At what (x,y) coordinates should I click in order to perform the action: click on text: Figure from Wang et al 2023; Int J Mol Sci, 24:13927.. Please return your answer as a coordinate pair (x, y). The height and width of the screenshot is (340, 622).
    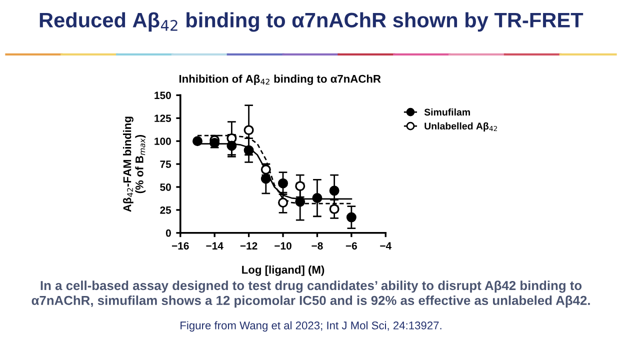
    Looking at the image, I should click on (311, 326).